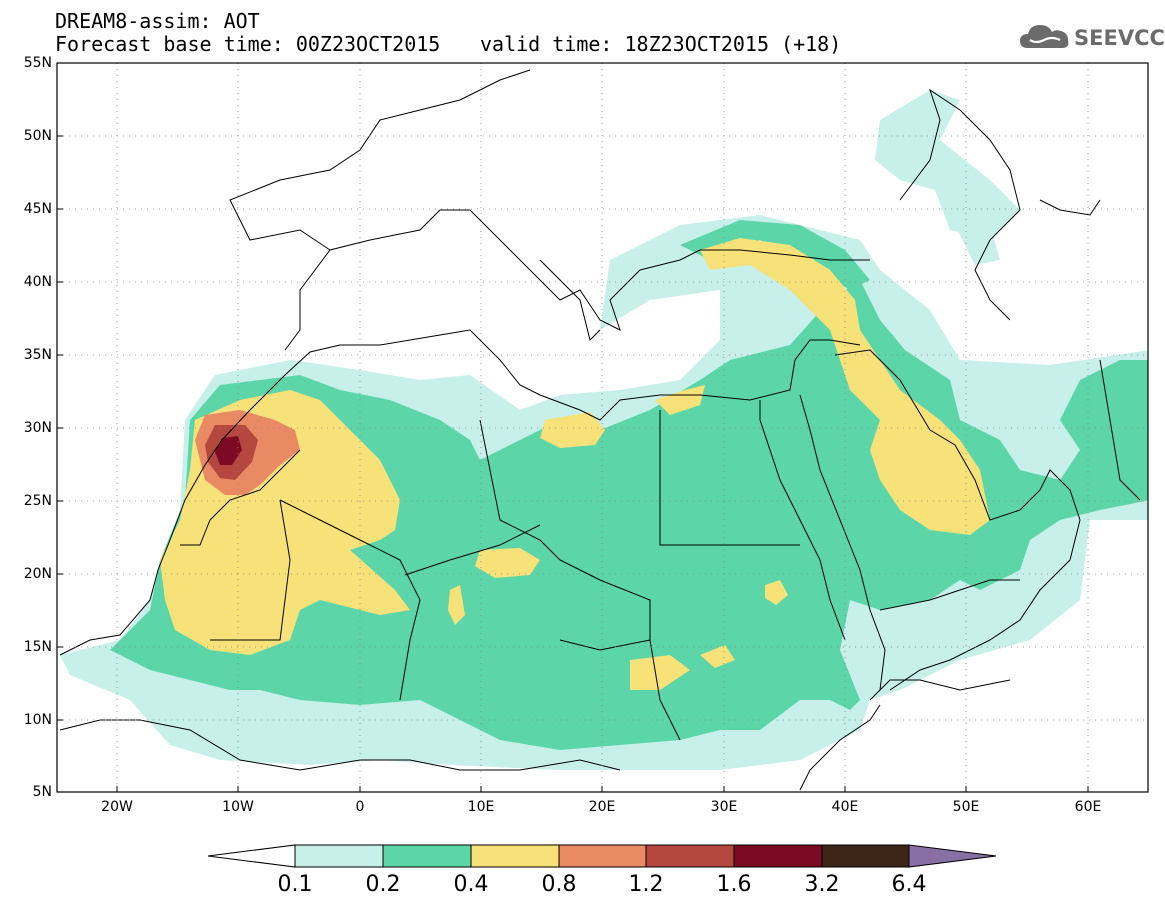 The height and width of the screenshot is (905, 1165). Describe the element at coordinates (228, 450) in the screenshot. I see `aot-1.6-3.2-shading` at that location.